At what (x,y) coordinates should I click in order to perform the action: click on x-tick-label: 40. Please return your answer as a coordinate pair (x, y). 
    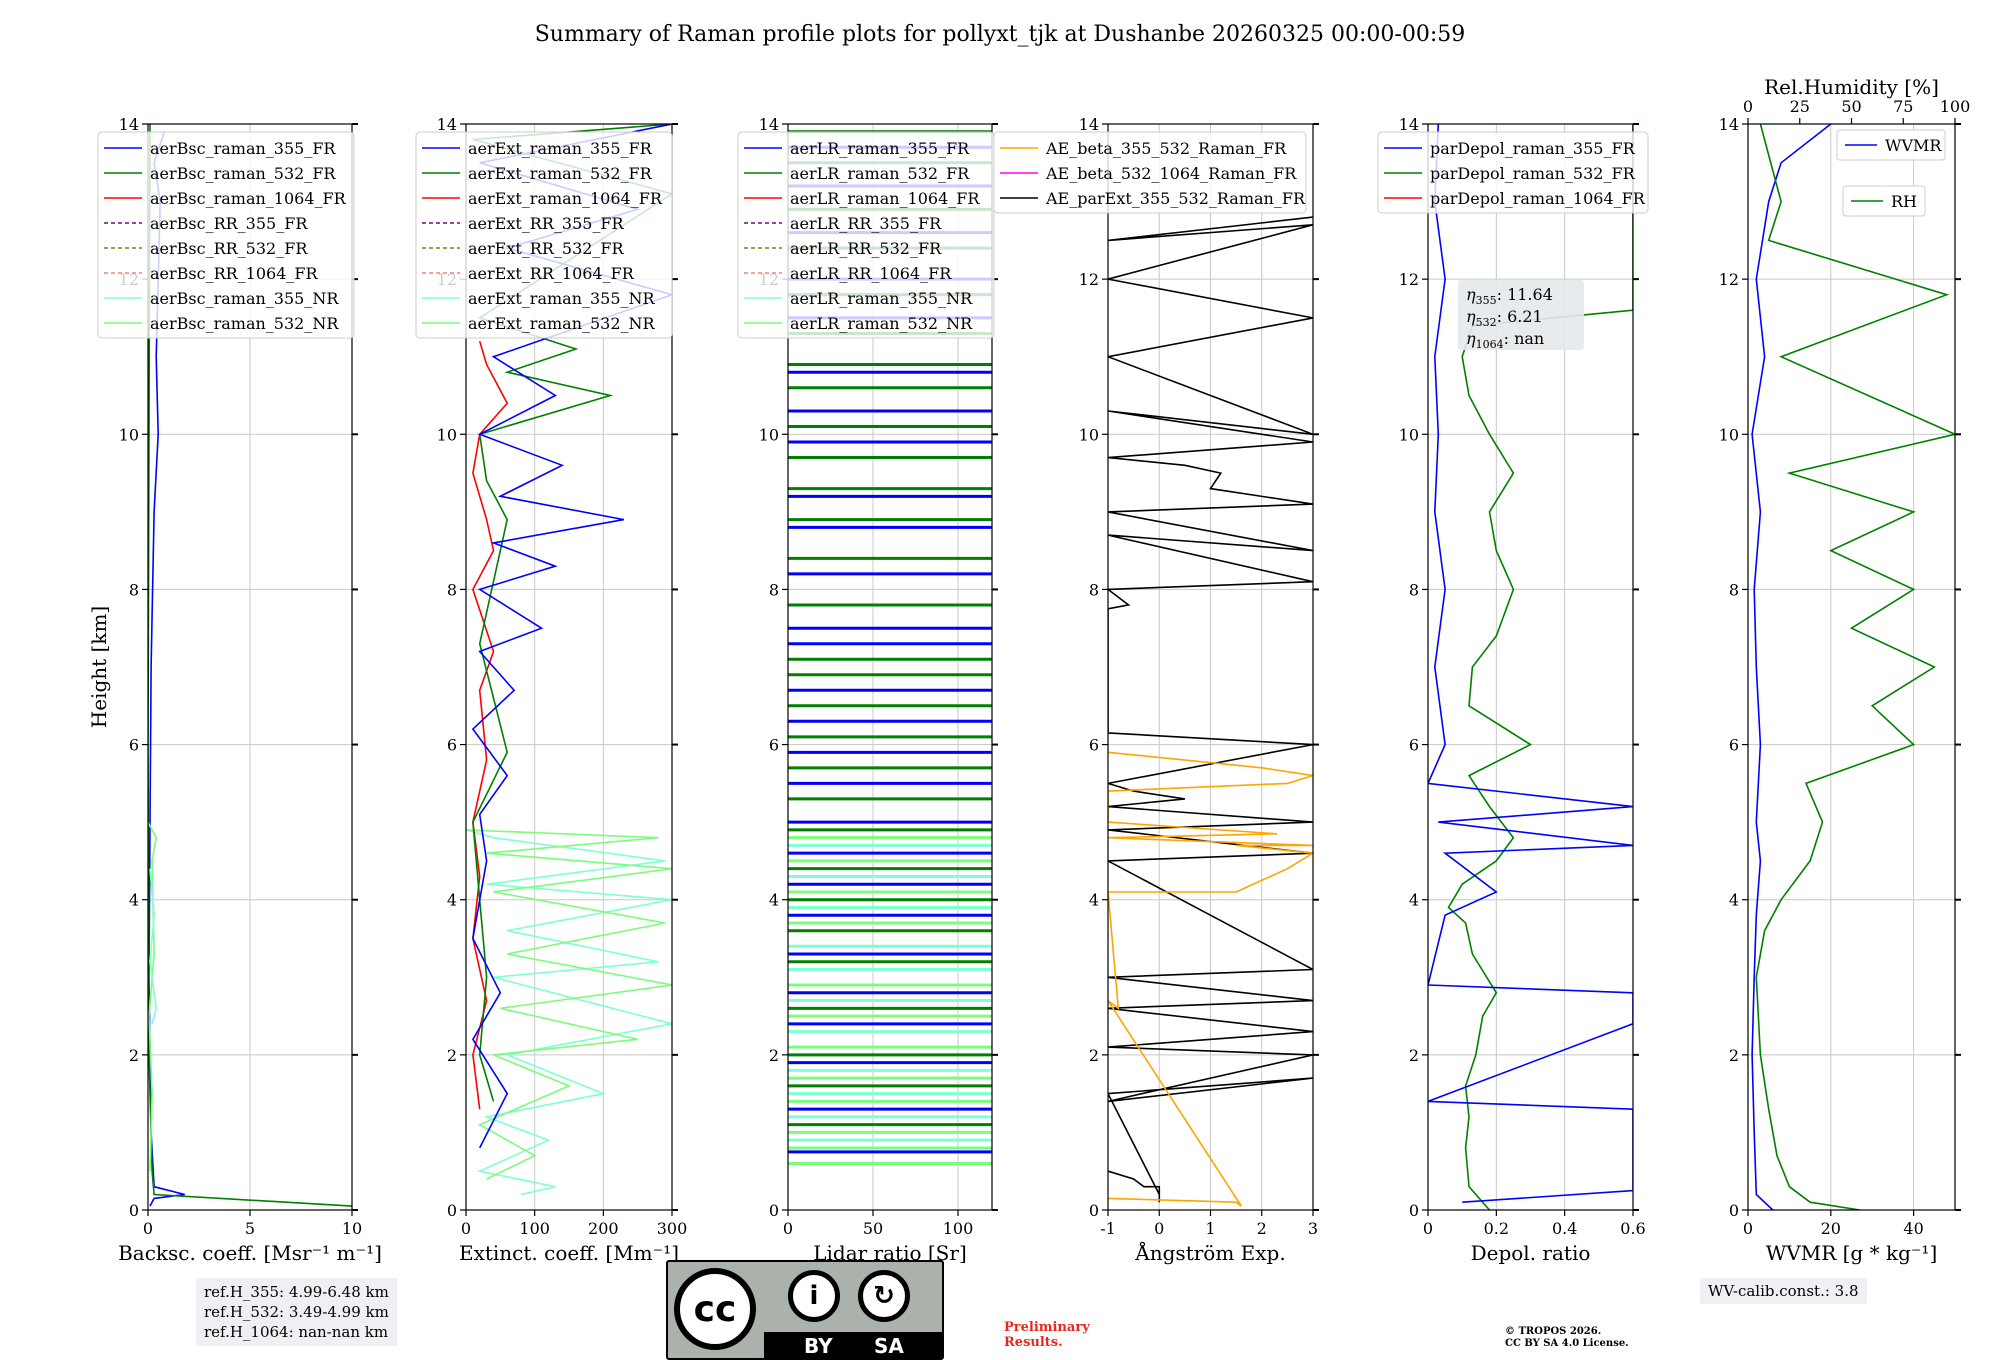
    Looking at the image, I should click on (1913, 1228).